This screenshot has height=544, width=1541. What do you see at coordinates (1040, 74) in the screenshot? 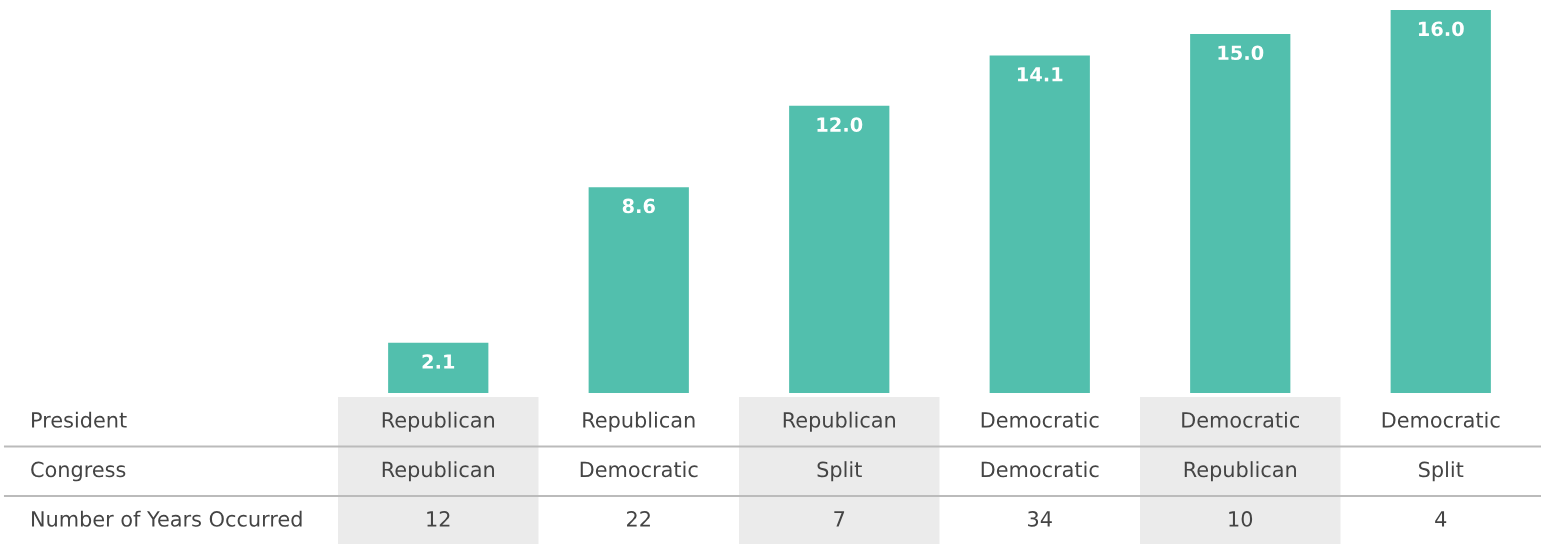
I see `data-label: 14.1` at bounding box center [1040, 74].